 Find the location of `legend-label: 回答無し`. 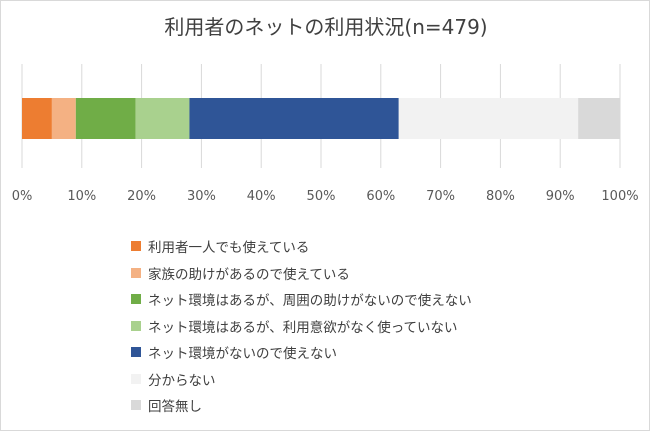

legend-label: 回答無し is located at coordinates (175, 407).